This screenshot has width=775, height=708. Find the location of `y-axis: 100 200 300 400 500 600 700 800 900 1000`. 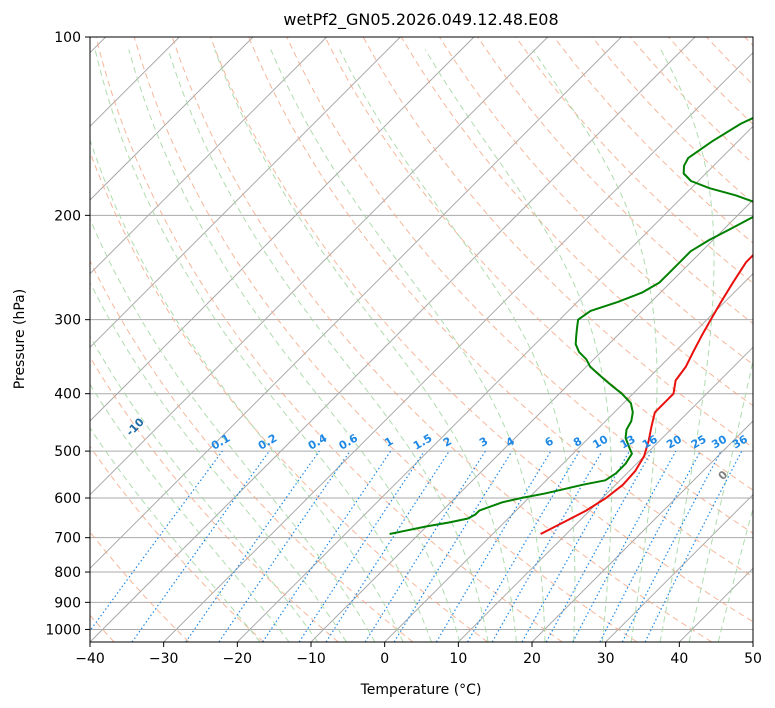

y-axis: 100 200 300 400 500 600 700 800 900 1000 is located at coordinates (67, 334).